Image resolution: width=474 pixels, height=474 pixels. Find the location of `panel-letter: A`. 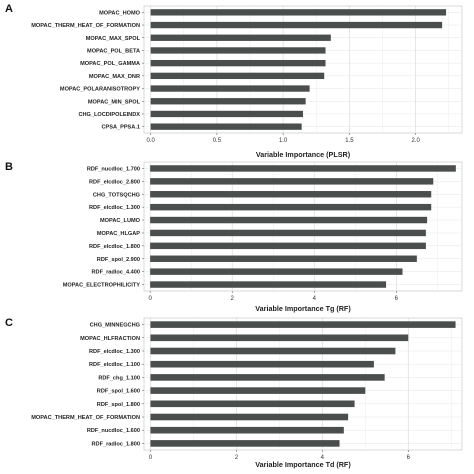

panel-letter: A is located at coordinates (9, 9).